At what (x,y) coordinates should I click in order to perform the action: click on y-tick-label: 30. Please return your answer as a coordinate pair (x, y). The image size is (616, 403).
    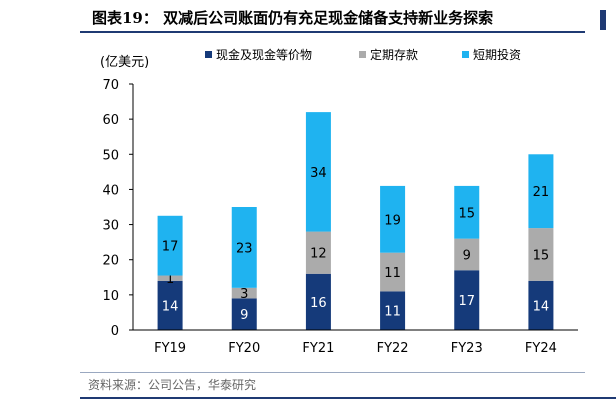
    Looking at the image, I should click on (110, 226).